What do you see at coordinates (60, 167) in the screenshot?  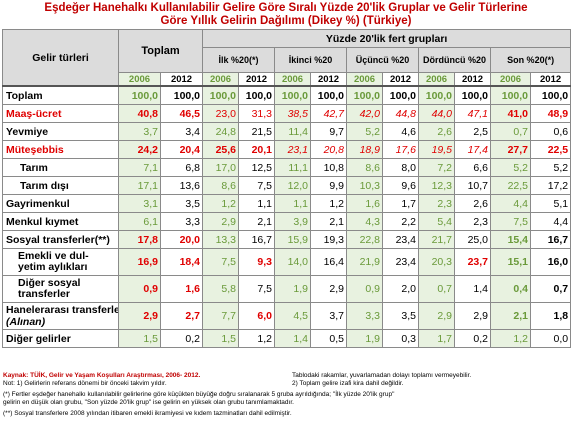 I see `row-label-tarim: Tarım` at bounding box center [60, 167].